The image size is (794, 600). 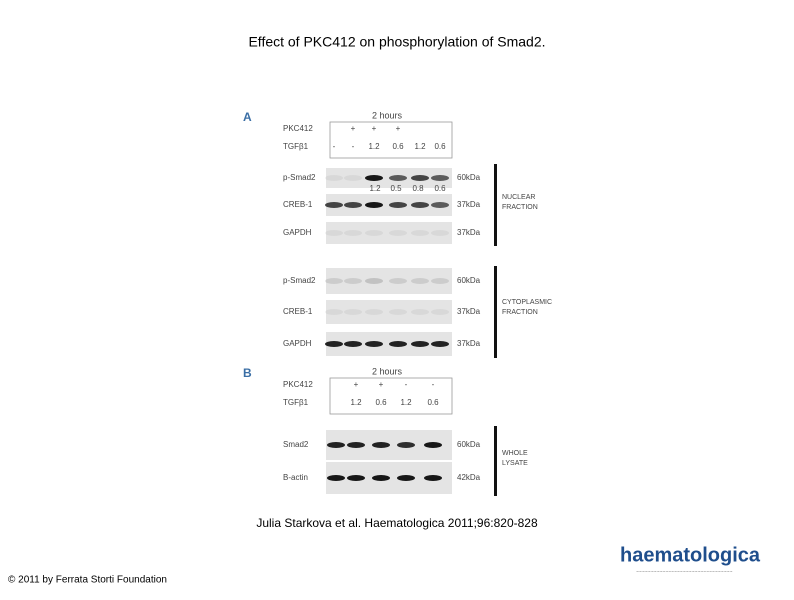 I want to click on logo: haematologica, so click(x=690, y=555).